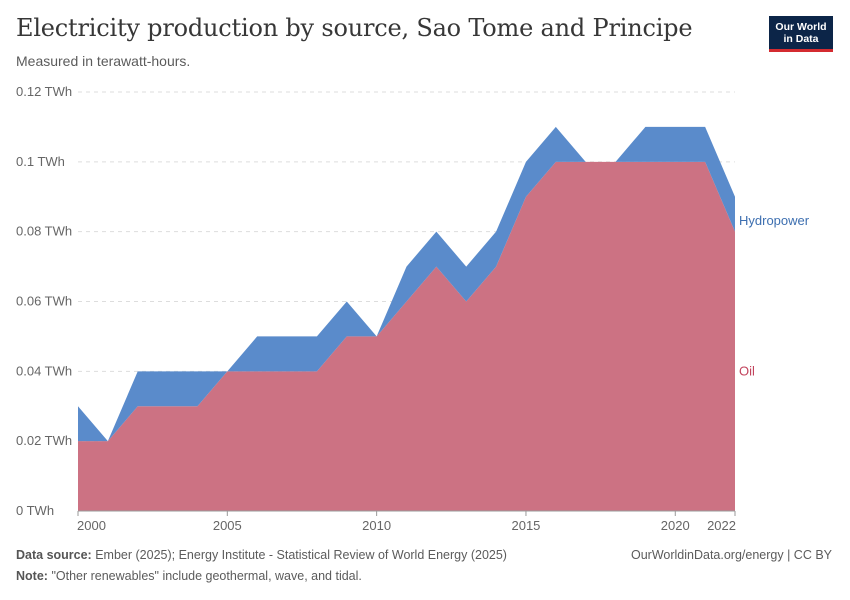  What do you see at coordinates (801, 27) in the screenshot?
I see `logo-line-1: Our World` at bounding box center [801, 27].